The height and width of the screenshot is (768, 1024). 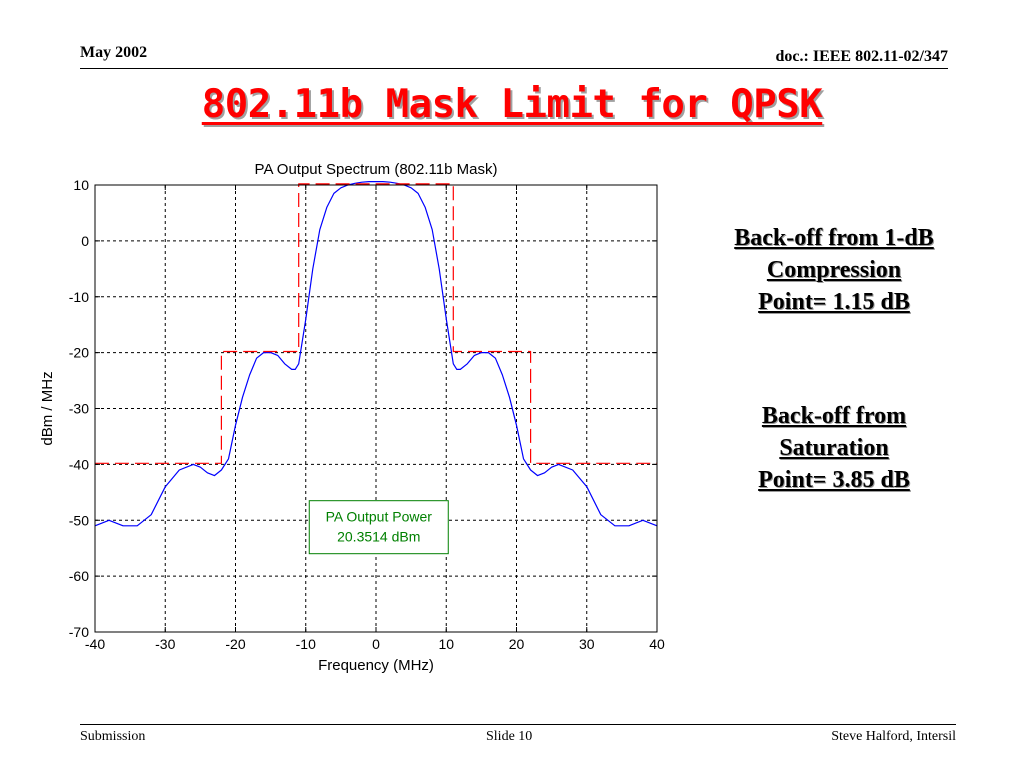 What do you see at coordinates (79, 353) in the screenshot?
I see `y-tick-label-3: -20` at bounding box center [79, 353].